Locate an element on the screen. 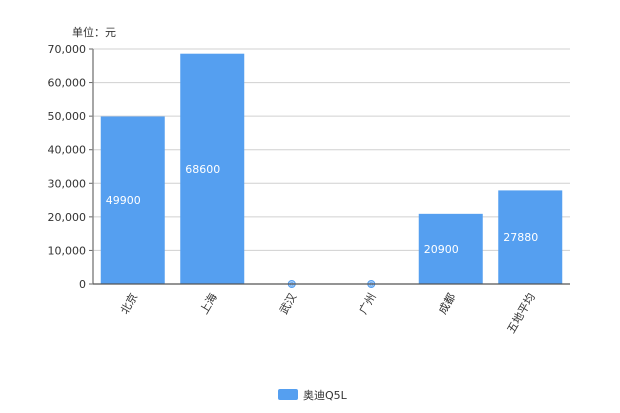  data-label: 68600 is located at coordinates (202, 169).